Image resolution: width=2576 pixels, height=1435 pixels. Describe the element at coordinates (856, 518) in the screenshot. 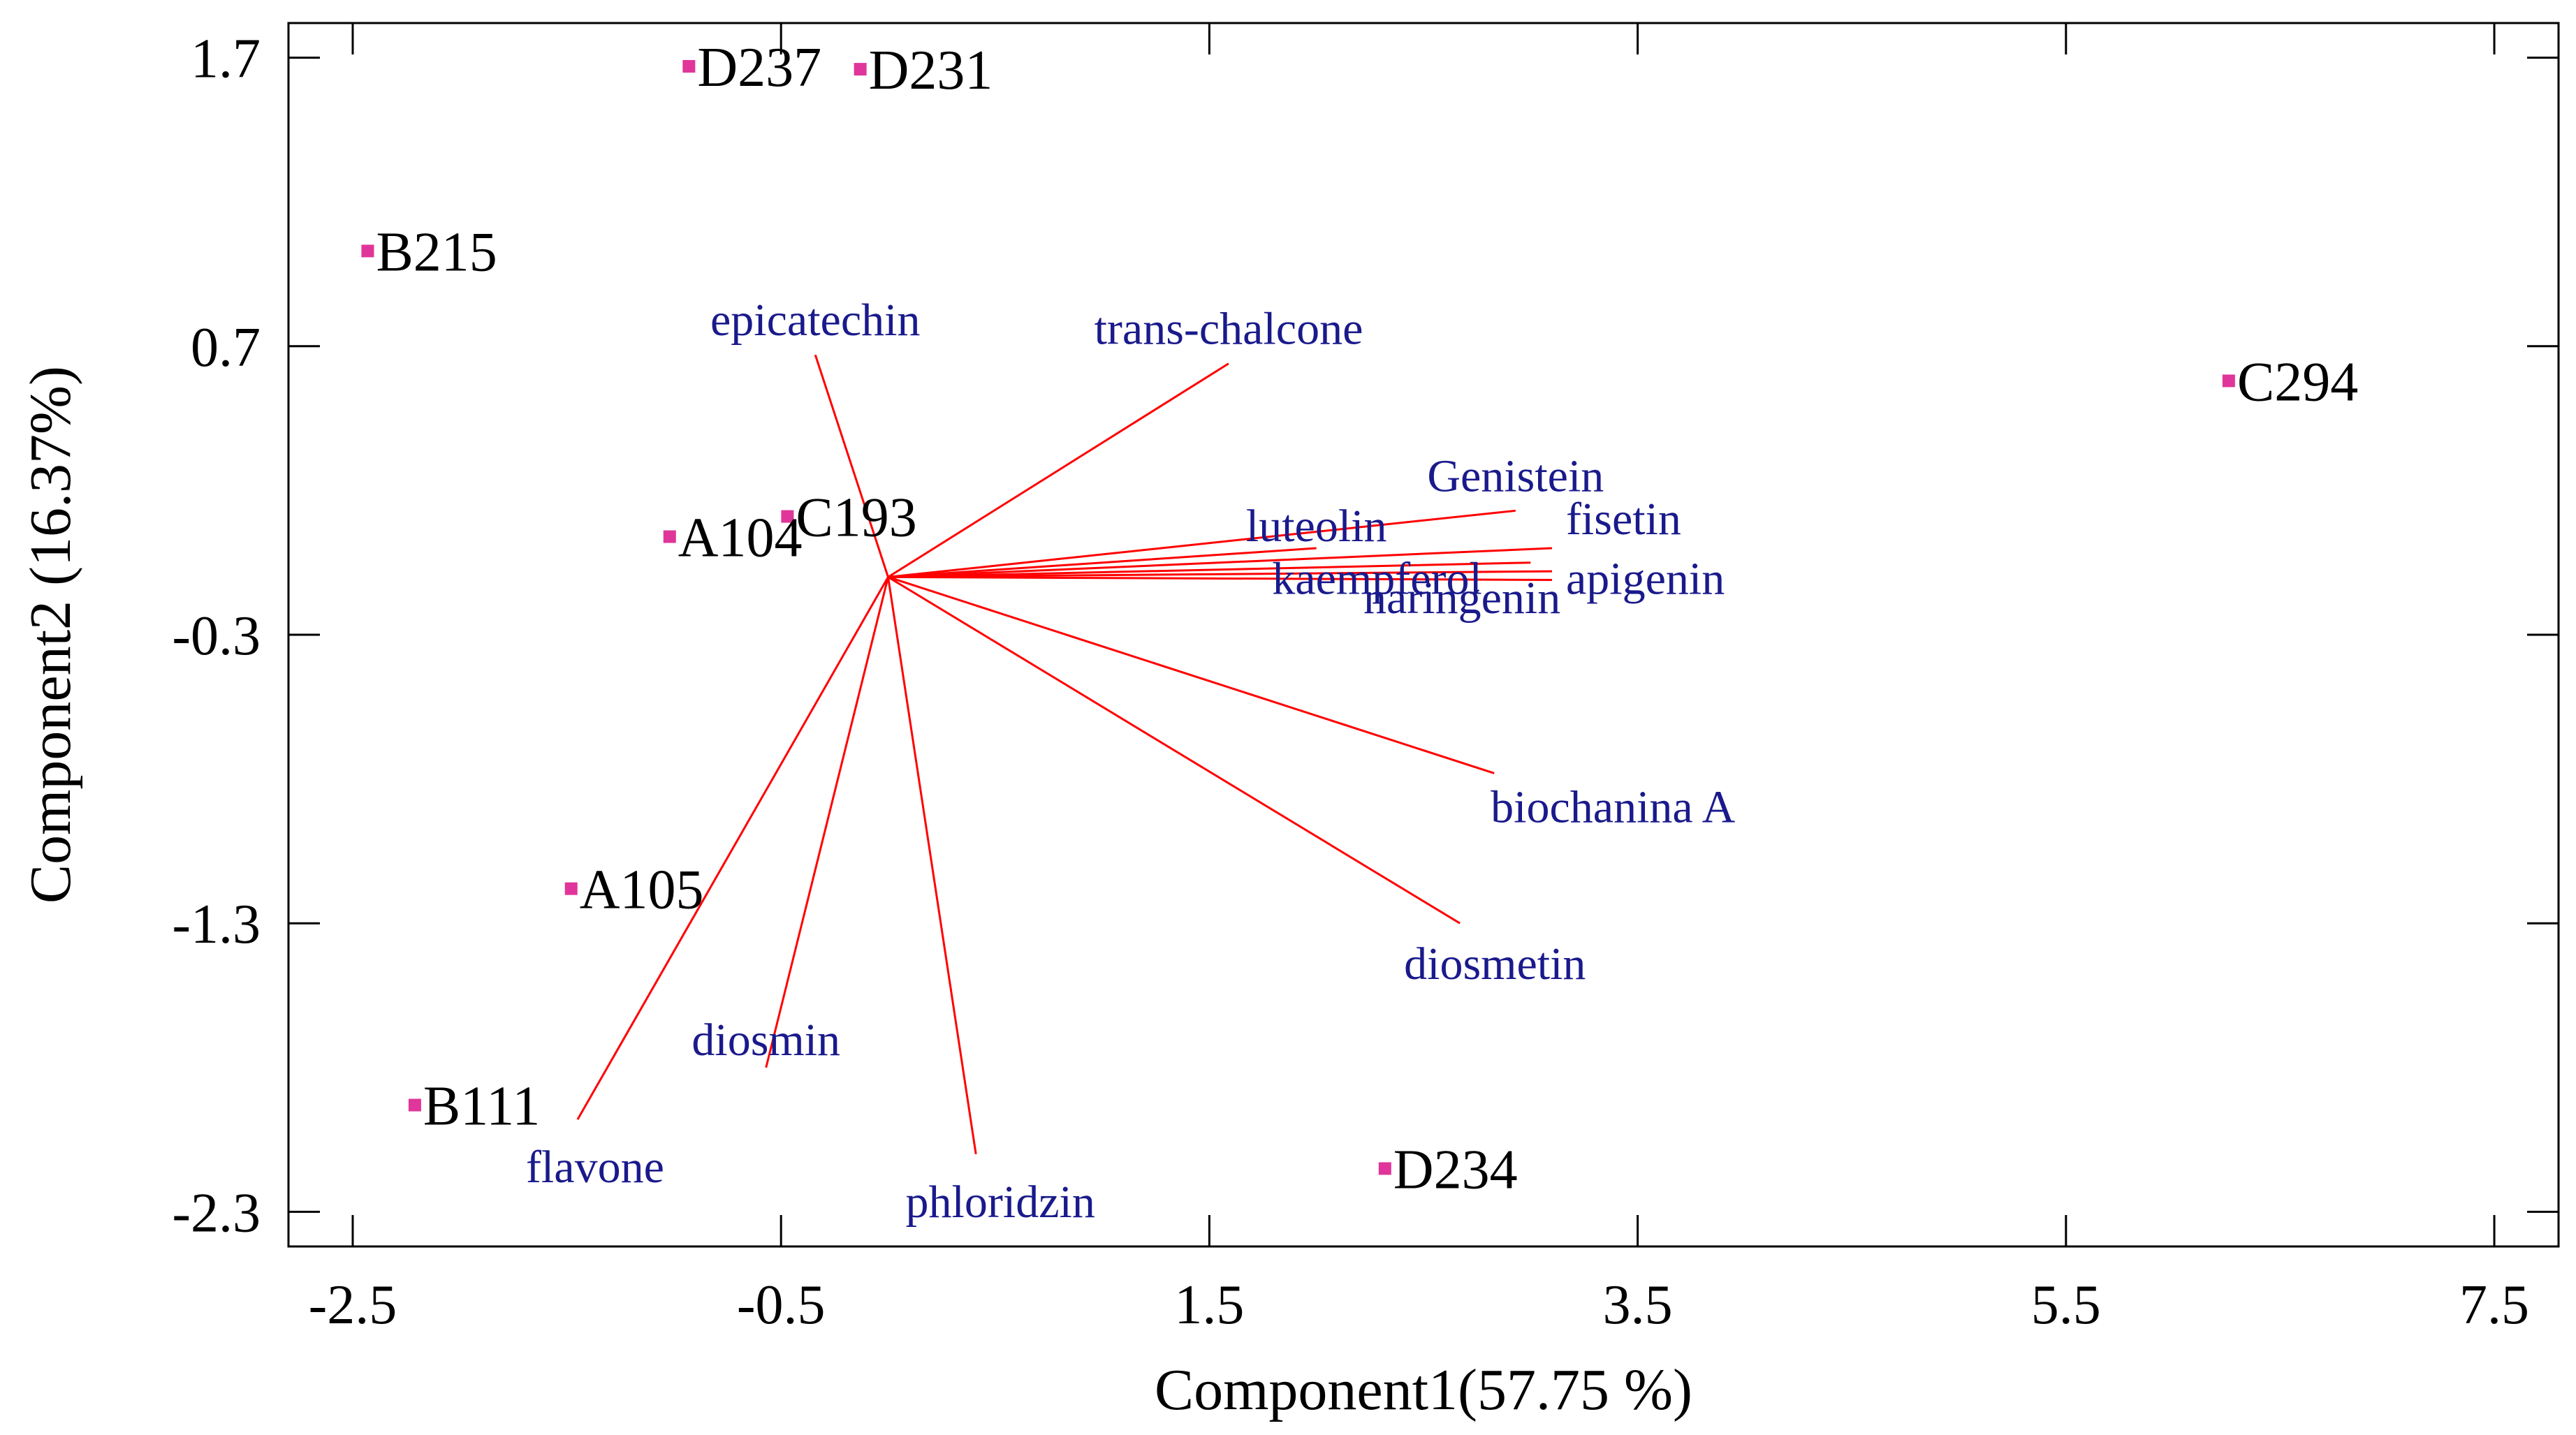

I see `observation-label: C193` at that location.